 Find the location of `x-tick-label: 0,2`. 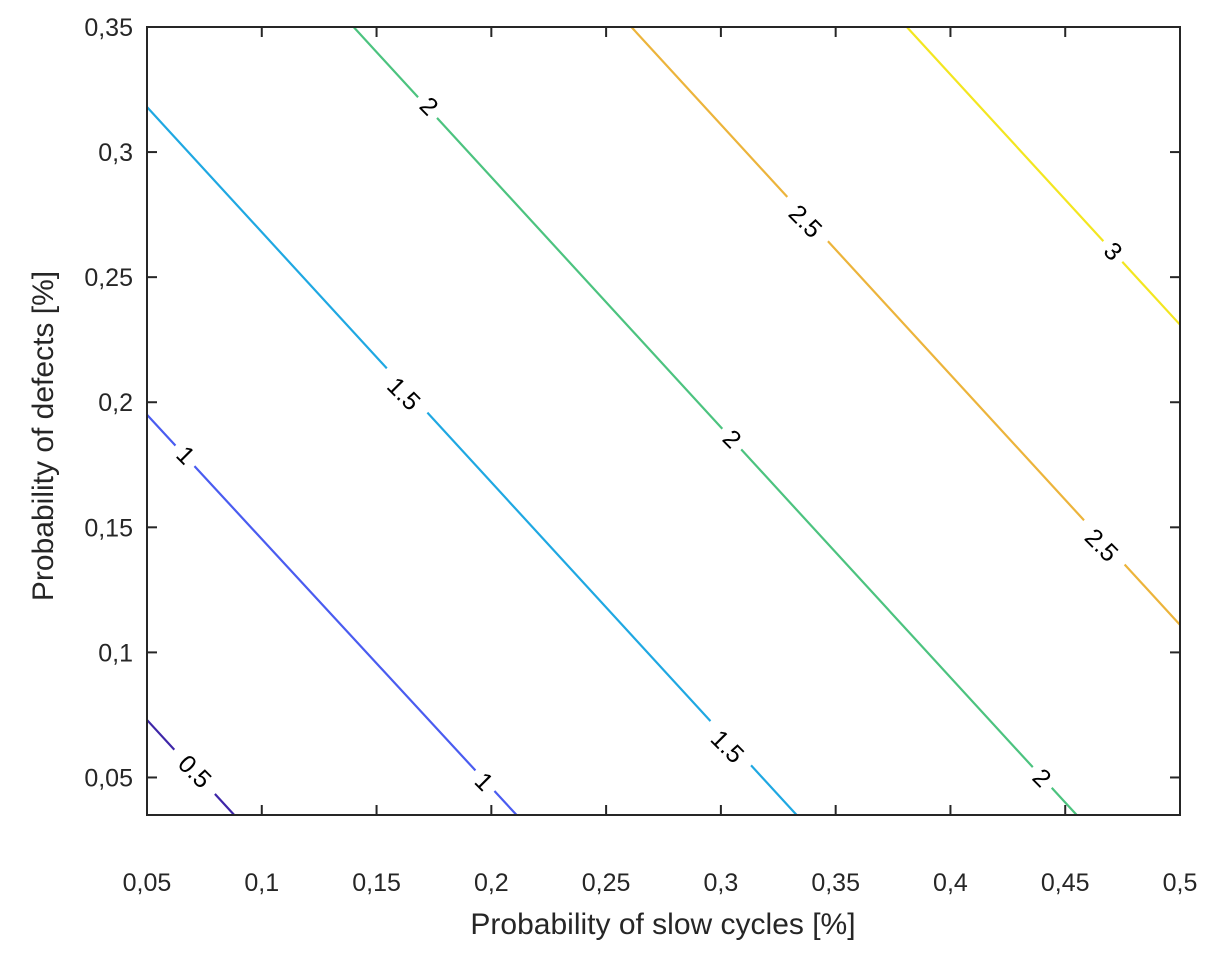

x-tick-label: 0,2 is located at coordinates (491, 883).